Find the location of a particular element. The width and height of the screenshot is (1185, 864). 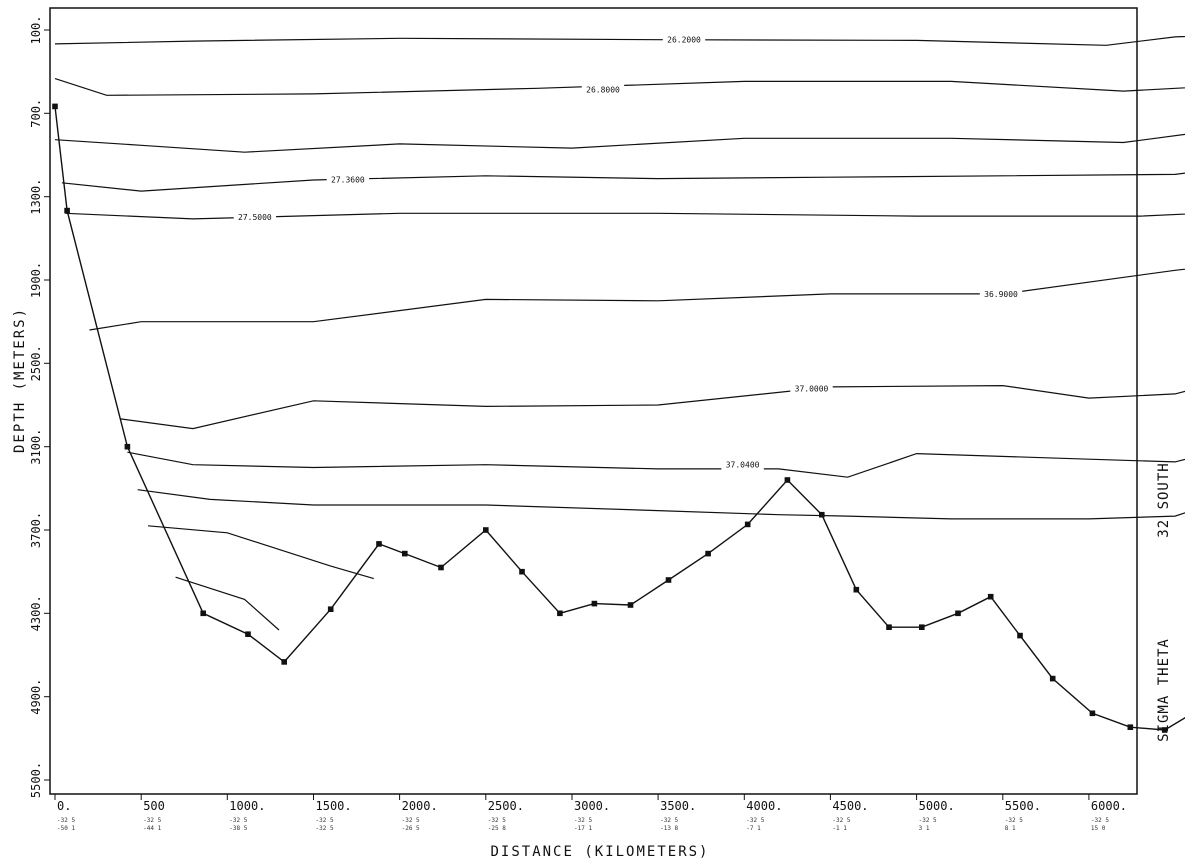

x-tick-label: 4000. is located at coordinates (764, 806).